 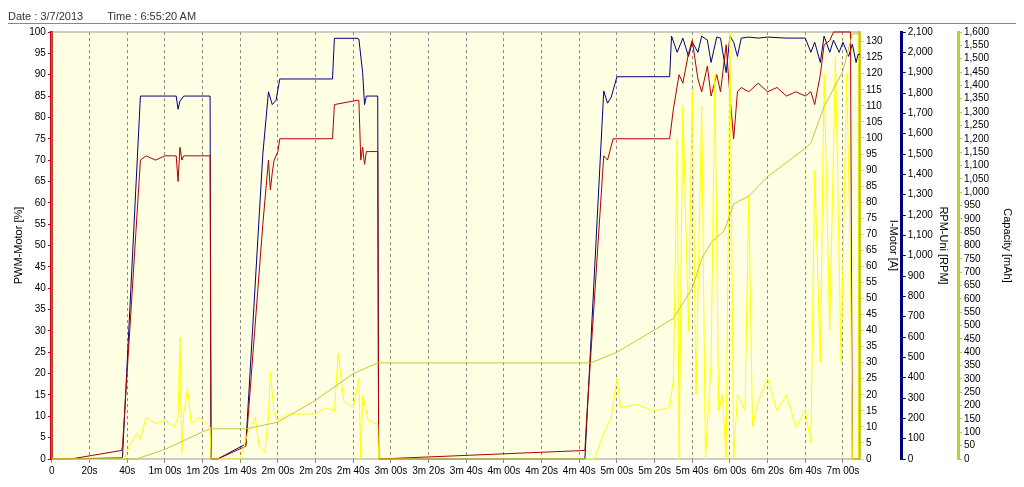 I want to click on y-tick-label: 1,200, so click(x=977, y=138).